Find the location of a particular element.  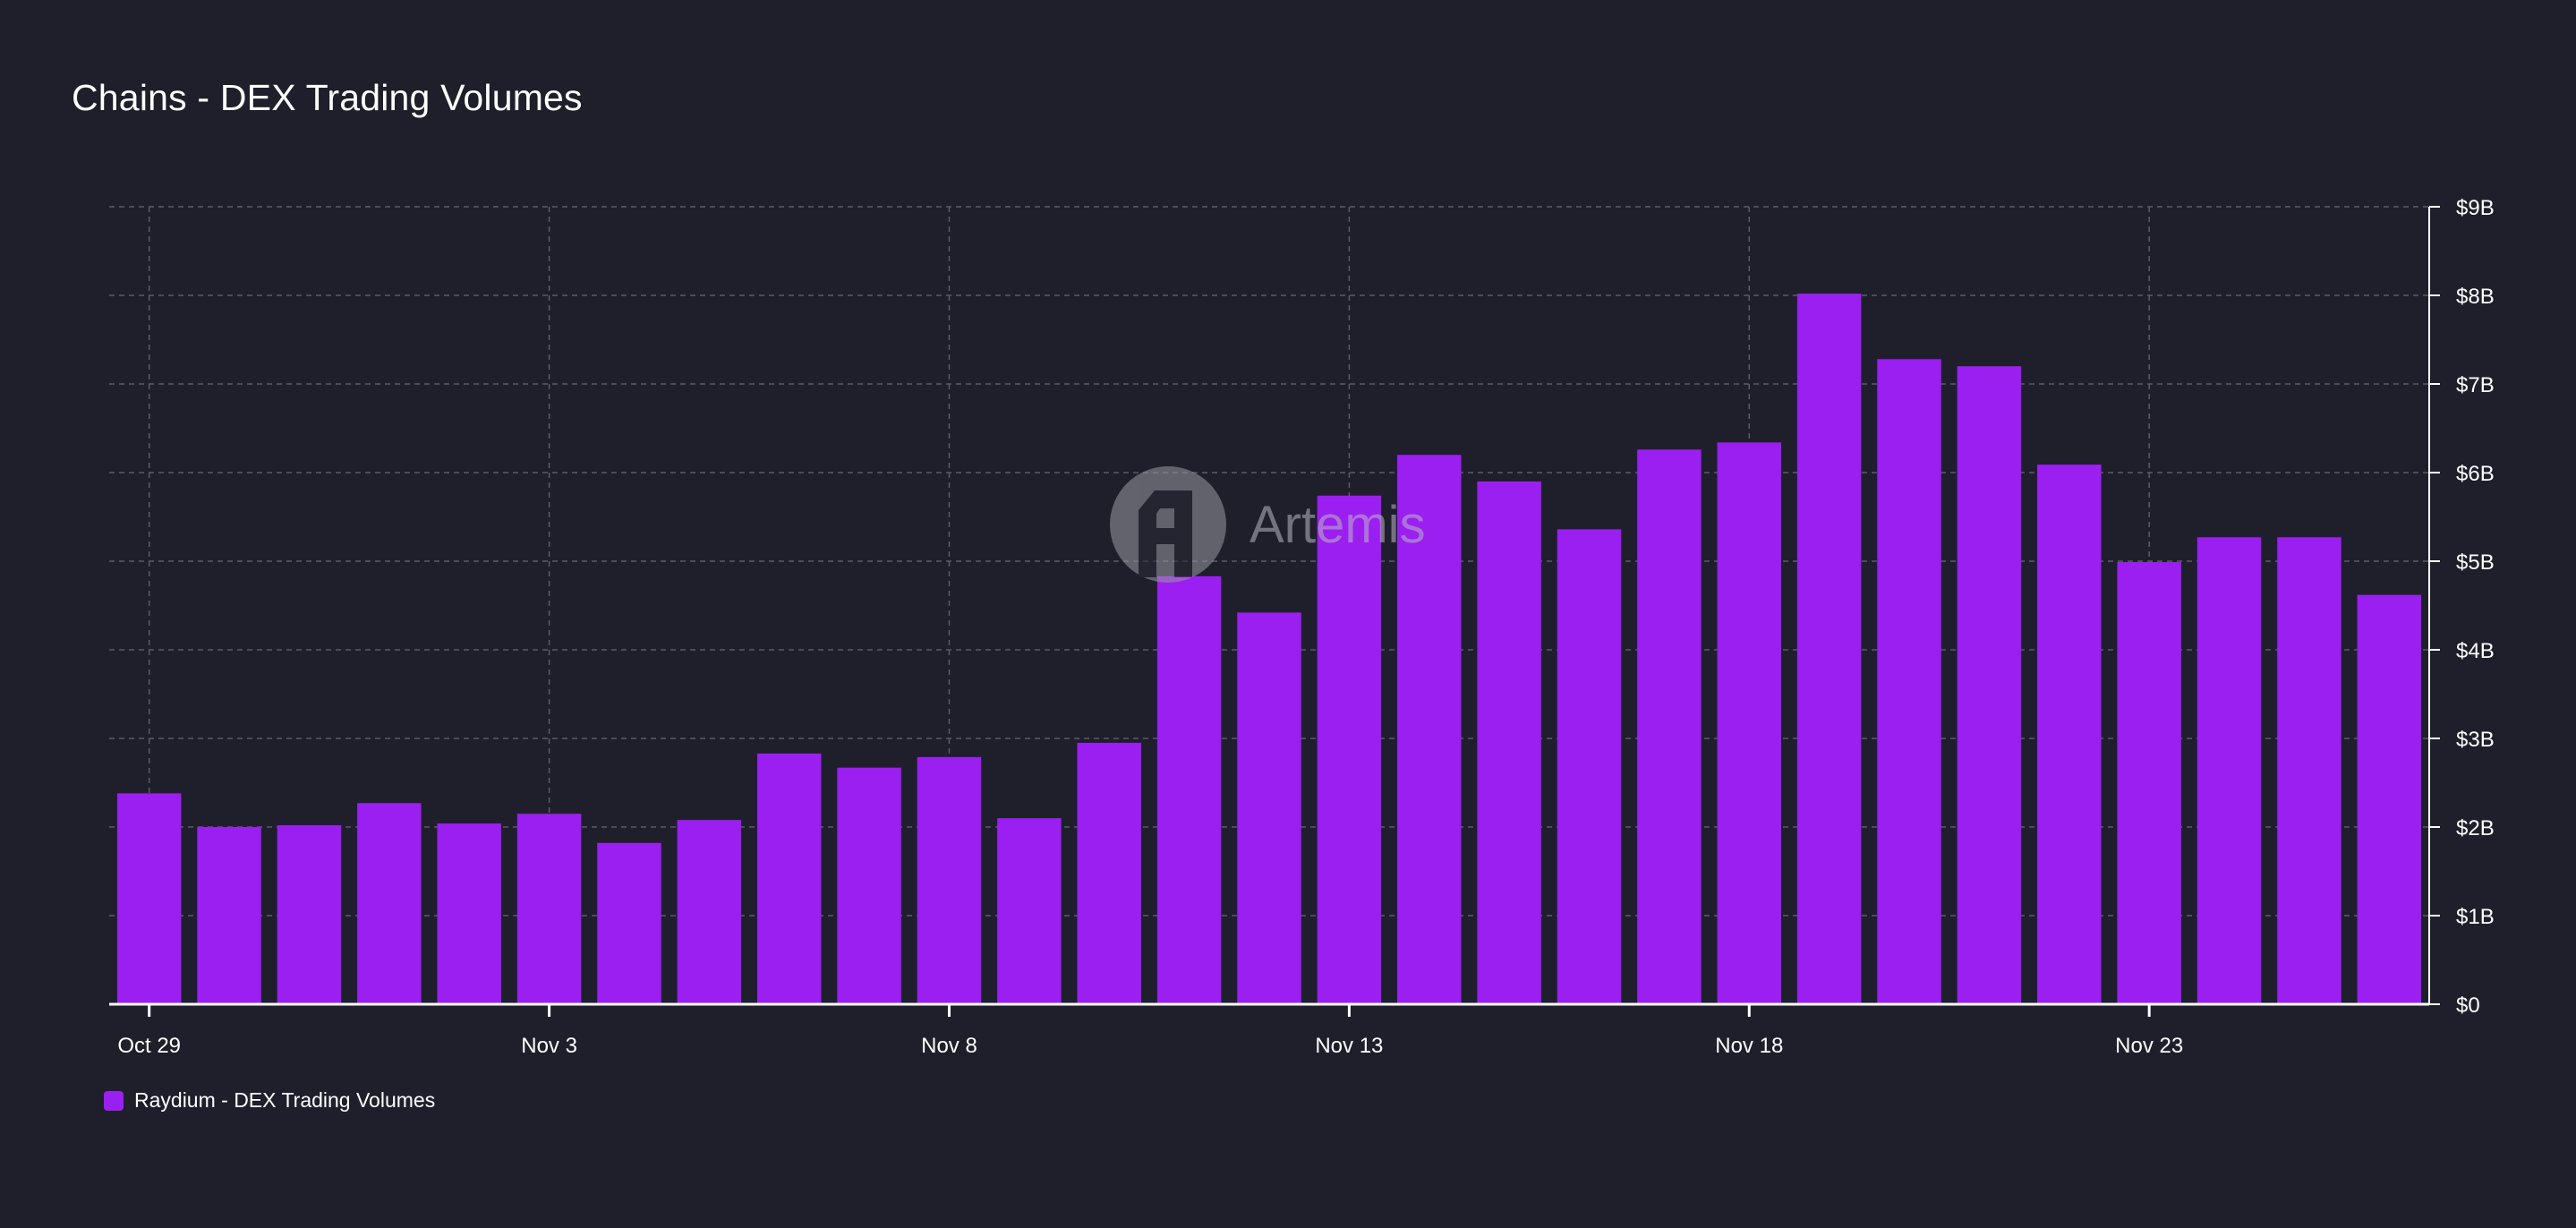

x-tick-label: Nov 3 is located at coordinates (549, 1046).